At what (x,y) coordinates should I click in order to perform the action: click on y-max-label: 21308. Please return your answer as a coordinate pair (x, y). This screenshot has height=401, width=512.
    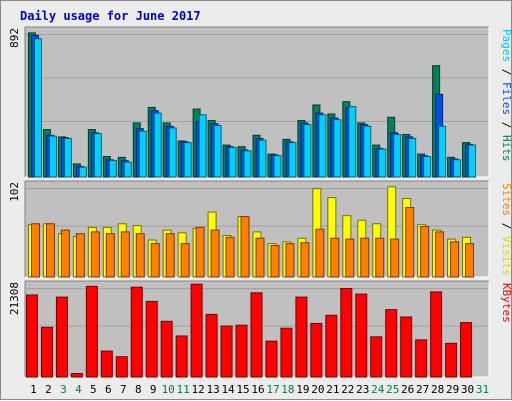
    Looking at the image, I should click on (14, 298).